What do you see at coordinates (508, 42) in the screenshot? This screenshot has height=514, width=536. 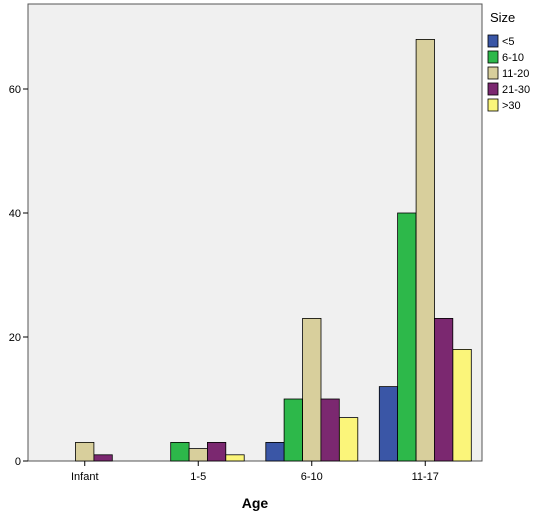 I see `legend-label: <5` at bounding box center [508, 42].